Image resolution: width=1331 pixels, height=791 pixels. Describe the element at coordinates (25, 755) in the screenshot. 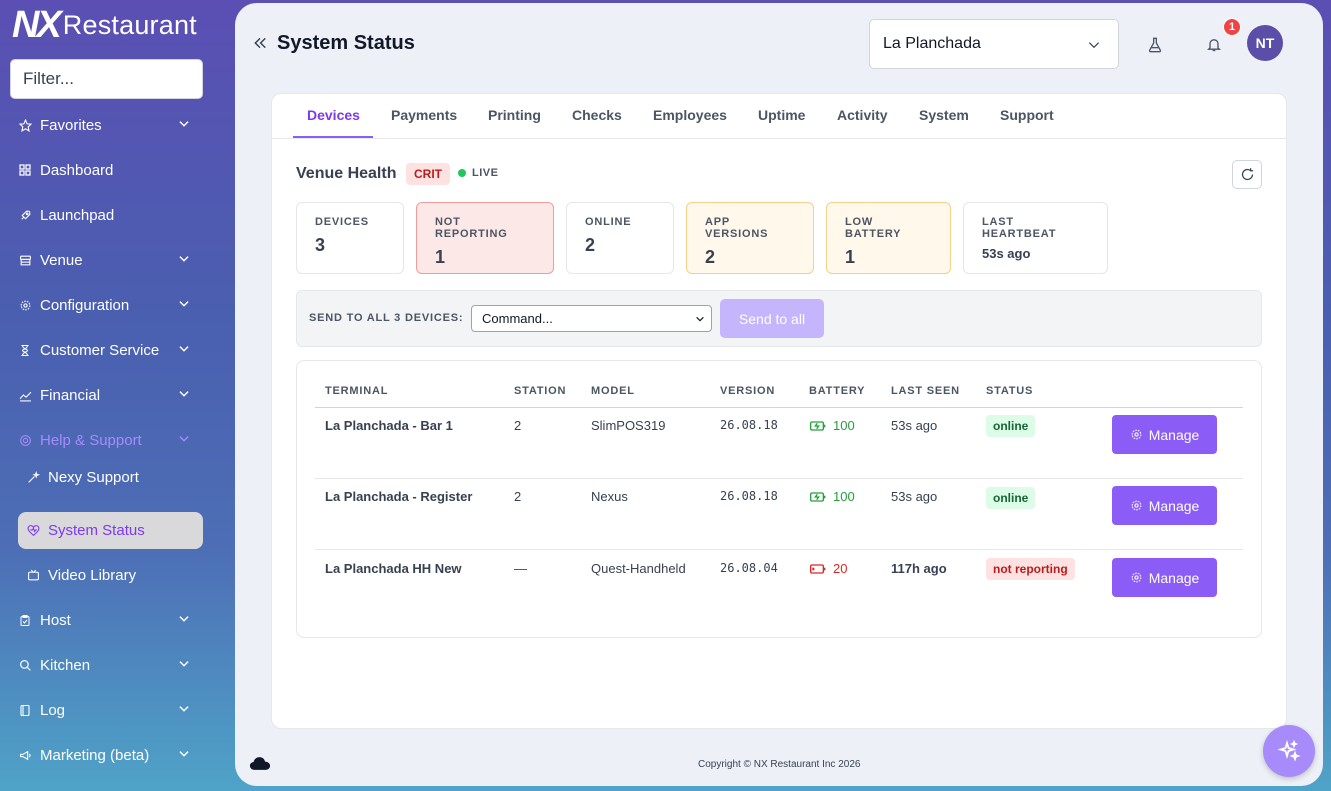

I see `megaphone-icon` at that location.